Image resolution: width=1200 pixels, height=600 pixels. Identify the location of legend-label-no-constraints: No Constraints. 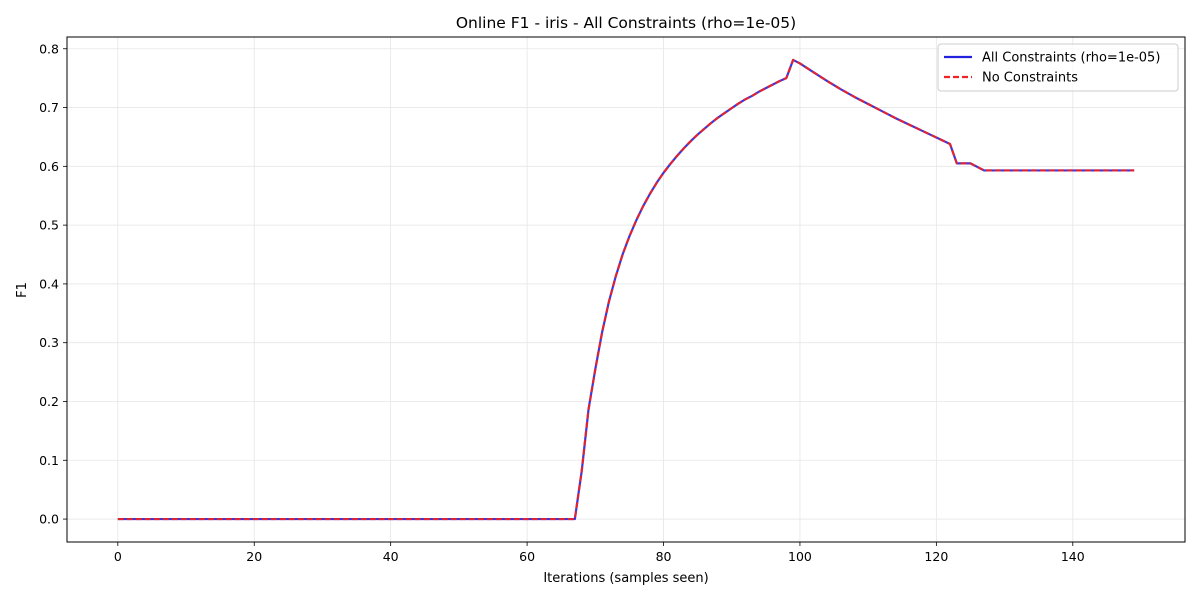
(1030, 78).